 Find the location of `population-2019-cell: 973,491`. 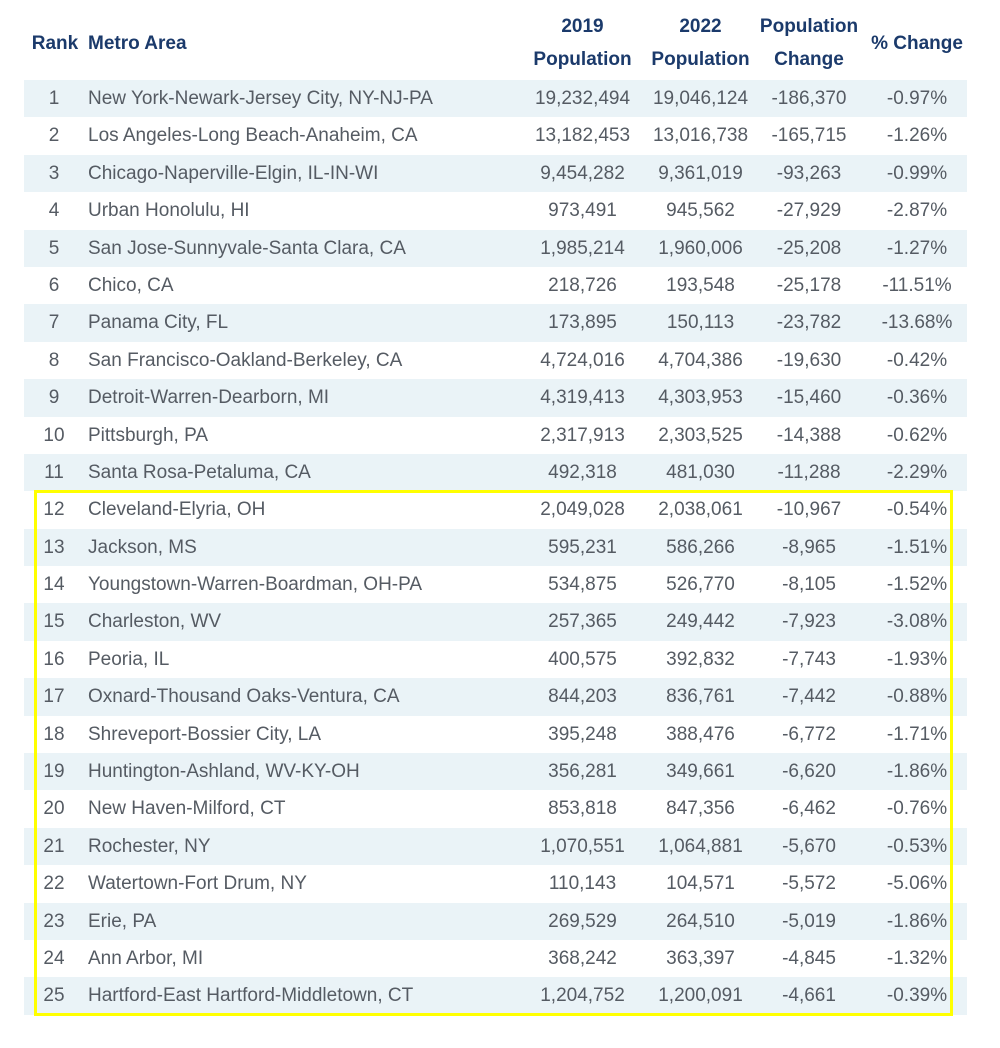

population-2019-cell: 973,491 is located at coordinates (582, 211).